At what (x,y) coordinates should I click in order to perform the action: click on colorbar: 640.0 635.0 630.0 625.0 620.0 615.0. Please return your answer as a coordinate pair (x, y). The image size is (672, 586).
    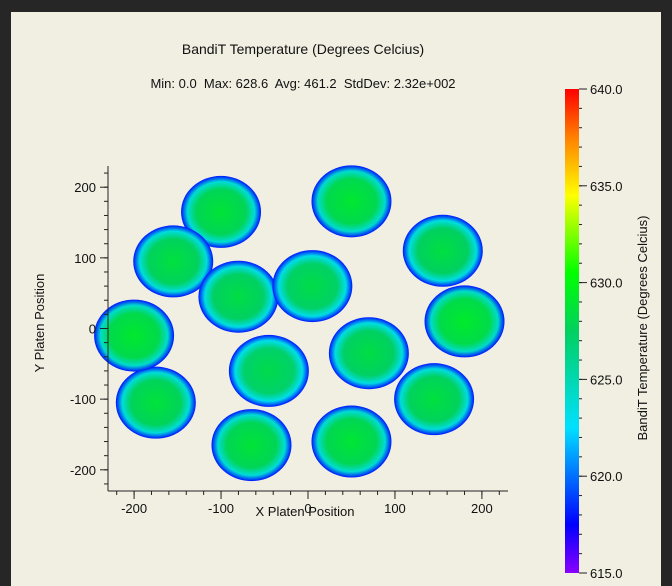
    Looking at the image, I should click on (594, 331).